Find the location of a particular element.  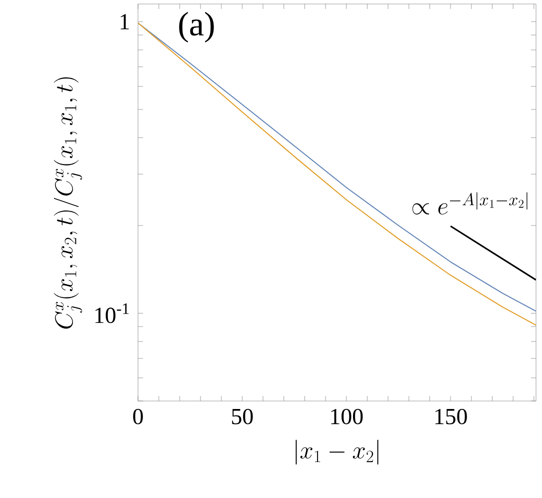

x-tick-label: 0 is located at coordinates (138, 416).